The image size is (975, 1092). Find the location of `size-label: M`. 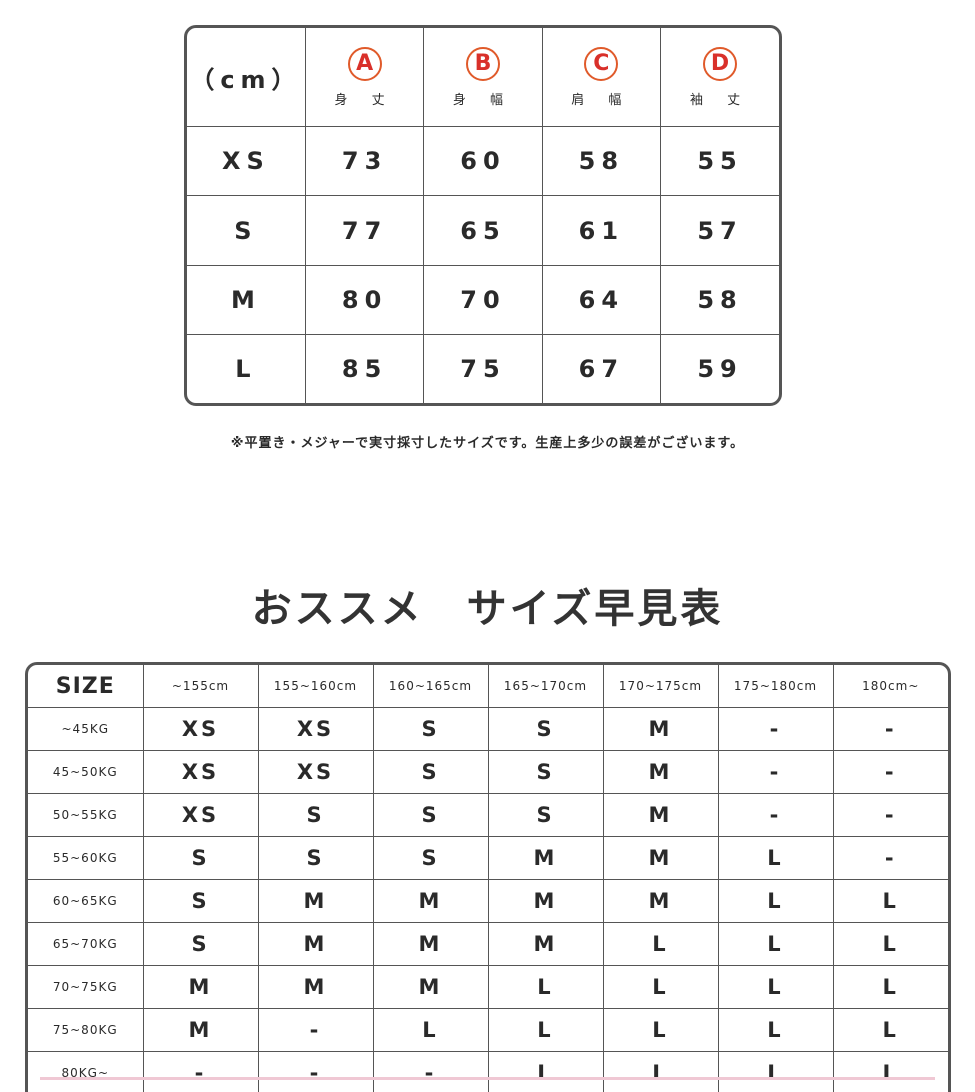

size-label: M is located at coordinates (246, 299).